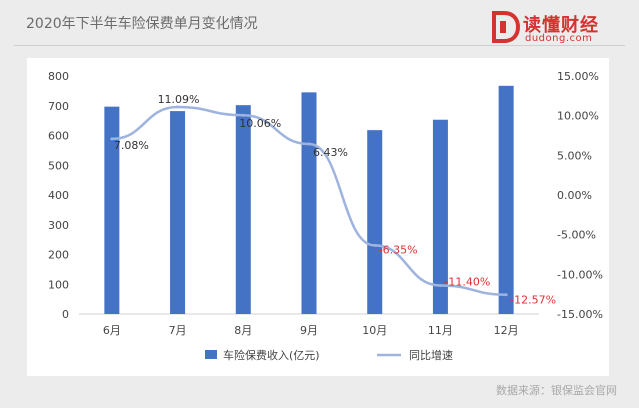 The image size is (639, 408). Describe the element at coordinates (58, 165) in the screenshot. I see `left-axis-tick-label: 500` at that location.